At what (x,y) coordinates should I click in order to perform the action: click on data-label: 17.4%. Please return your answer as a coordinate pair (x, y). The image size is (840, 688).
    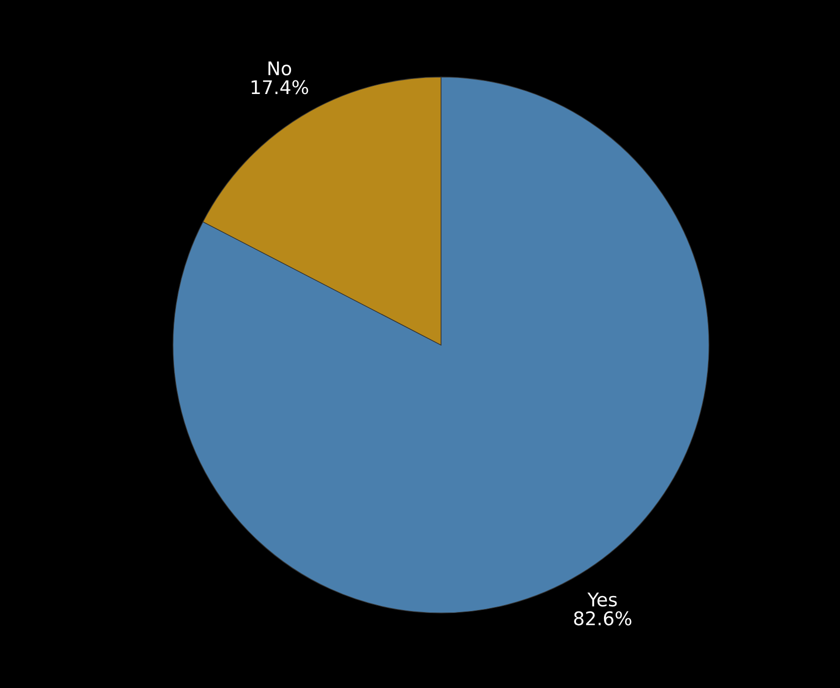
    Looking at the image, I should click on (280, 87).